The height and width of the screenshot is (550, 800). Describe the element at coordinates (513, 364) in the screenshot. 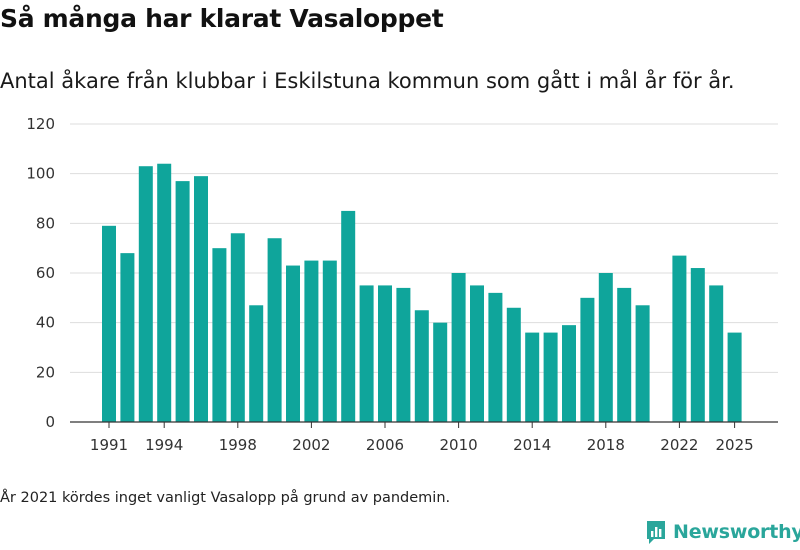

I see `bar-2013` at that location.